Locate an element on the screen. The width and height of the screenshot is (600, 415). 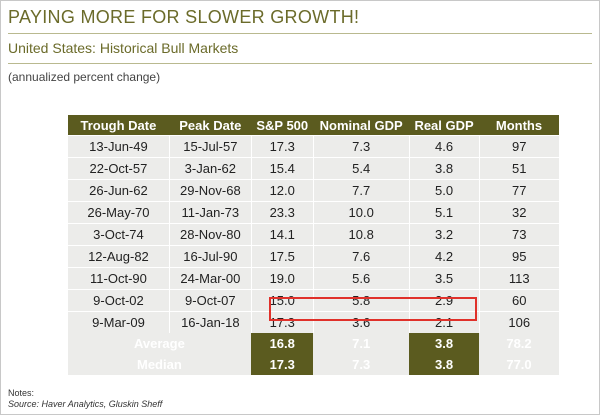
cell-months: 97 is located at coordinates (518, 146).